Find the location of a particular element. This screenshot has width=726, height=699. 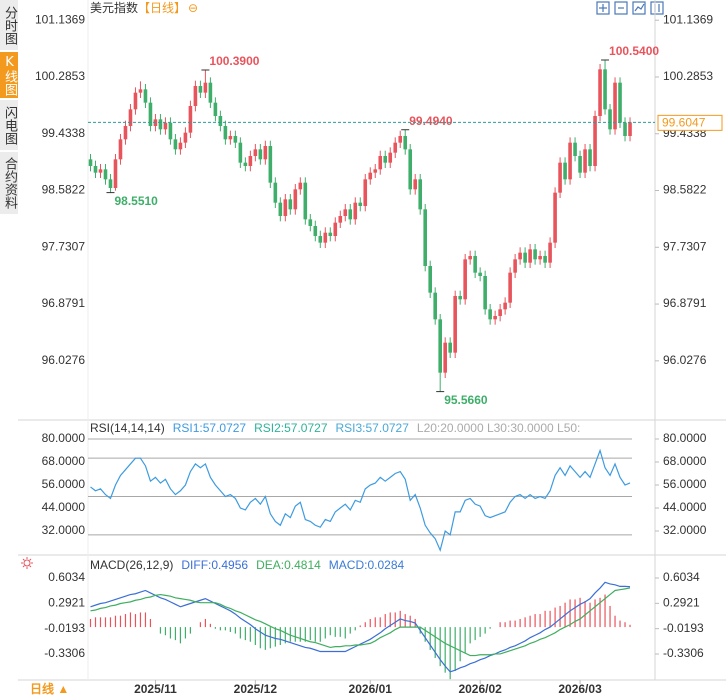

extreme-label: 95.5660 is located at coordinates (466, 400).